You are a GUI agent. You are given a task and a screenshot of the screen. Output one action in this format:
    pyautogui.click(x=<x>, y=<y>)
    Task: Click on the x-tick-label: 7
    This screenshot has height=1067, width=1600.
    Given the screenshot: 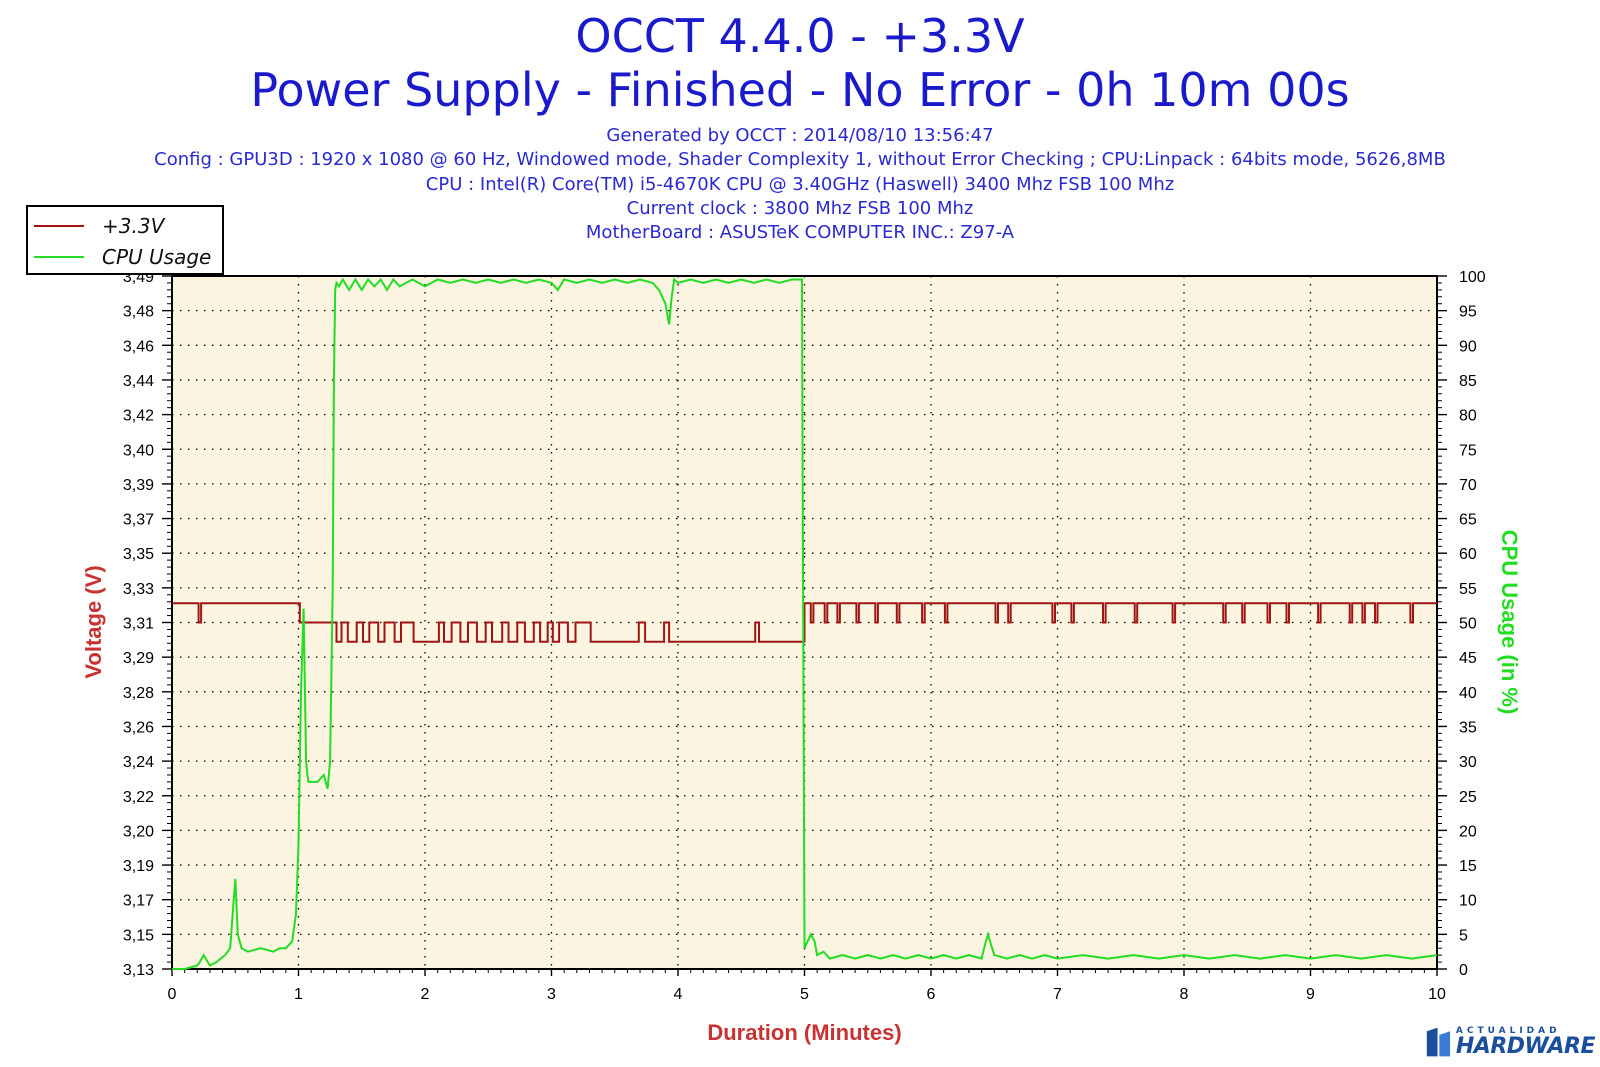 What is the action you would take?
    pyautogui.click(x=1057, y=994)
    